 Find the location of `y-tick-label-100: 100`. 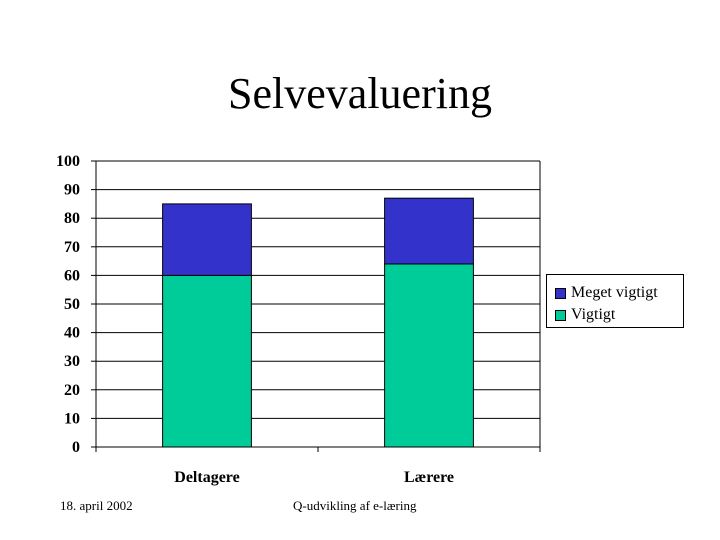

y-tick-label-100: 100 is located at coordinates (68, 161).